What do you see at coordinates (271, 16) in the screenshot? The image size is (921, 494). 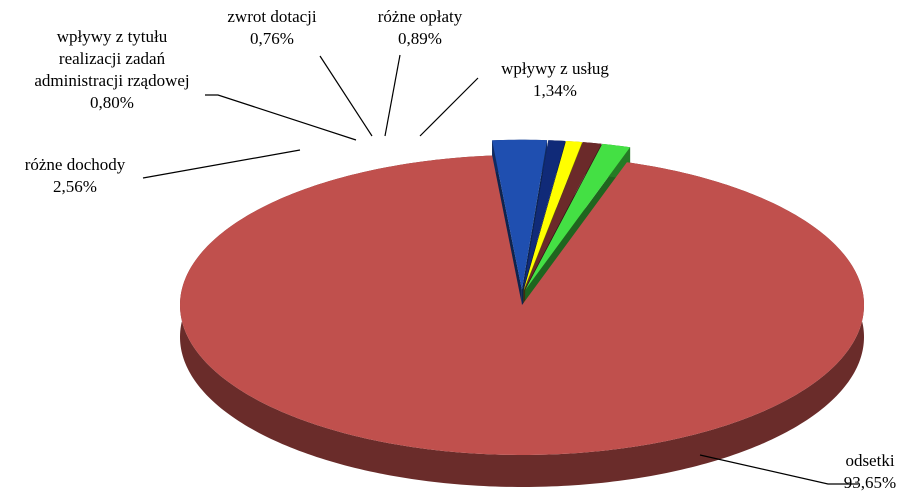 I see `slice-label: zwrot dotacji` at bounding box center [271, 16].